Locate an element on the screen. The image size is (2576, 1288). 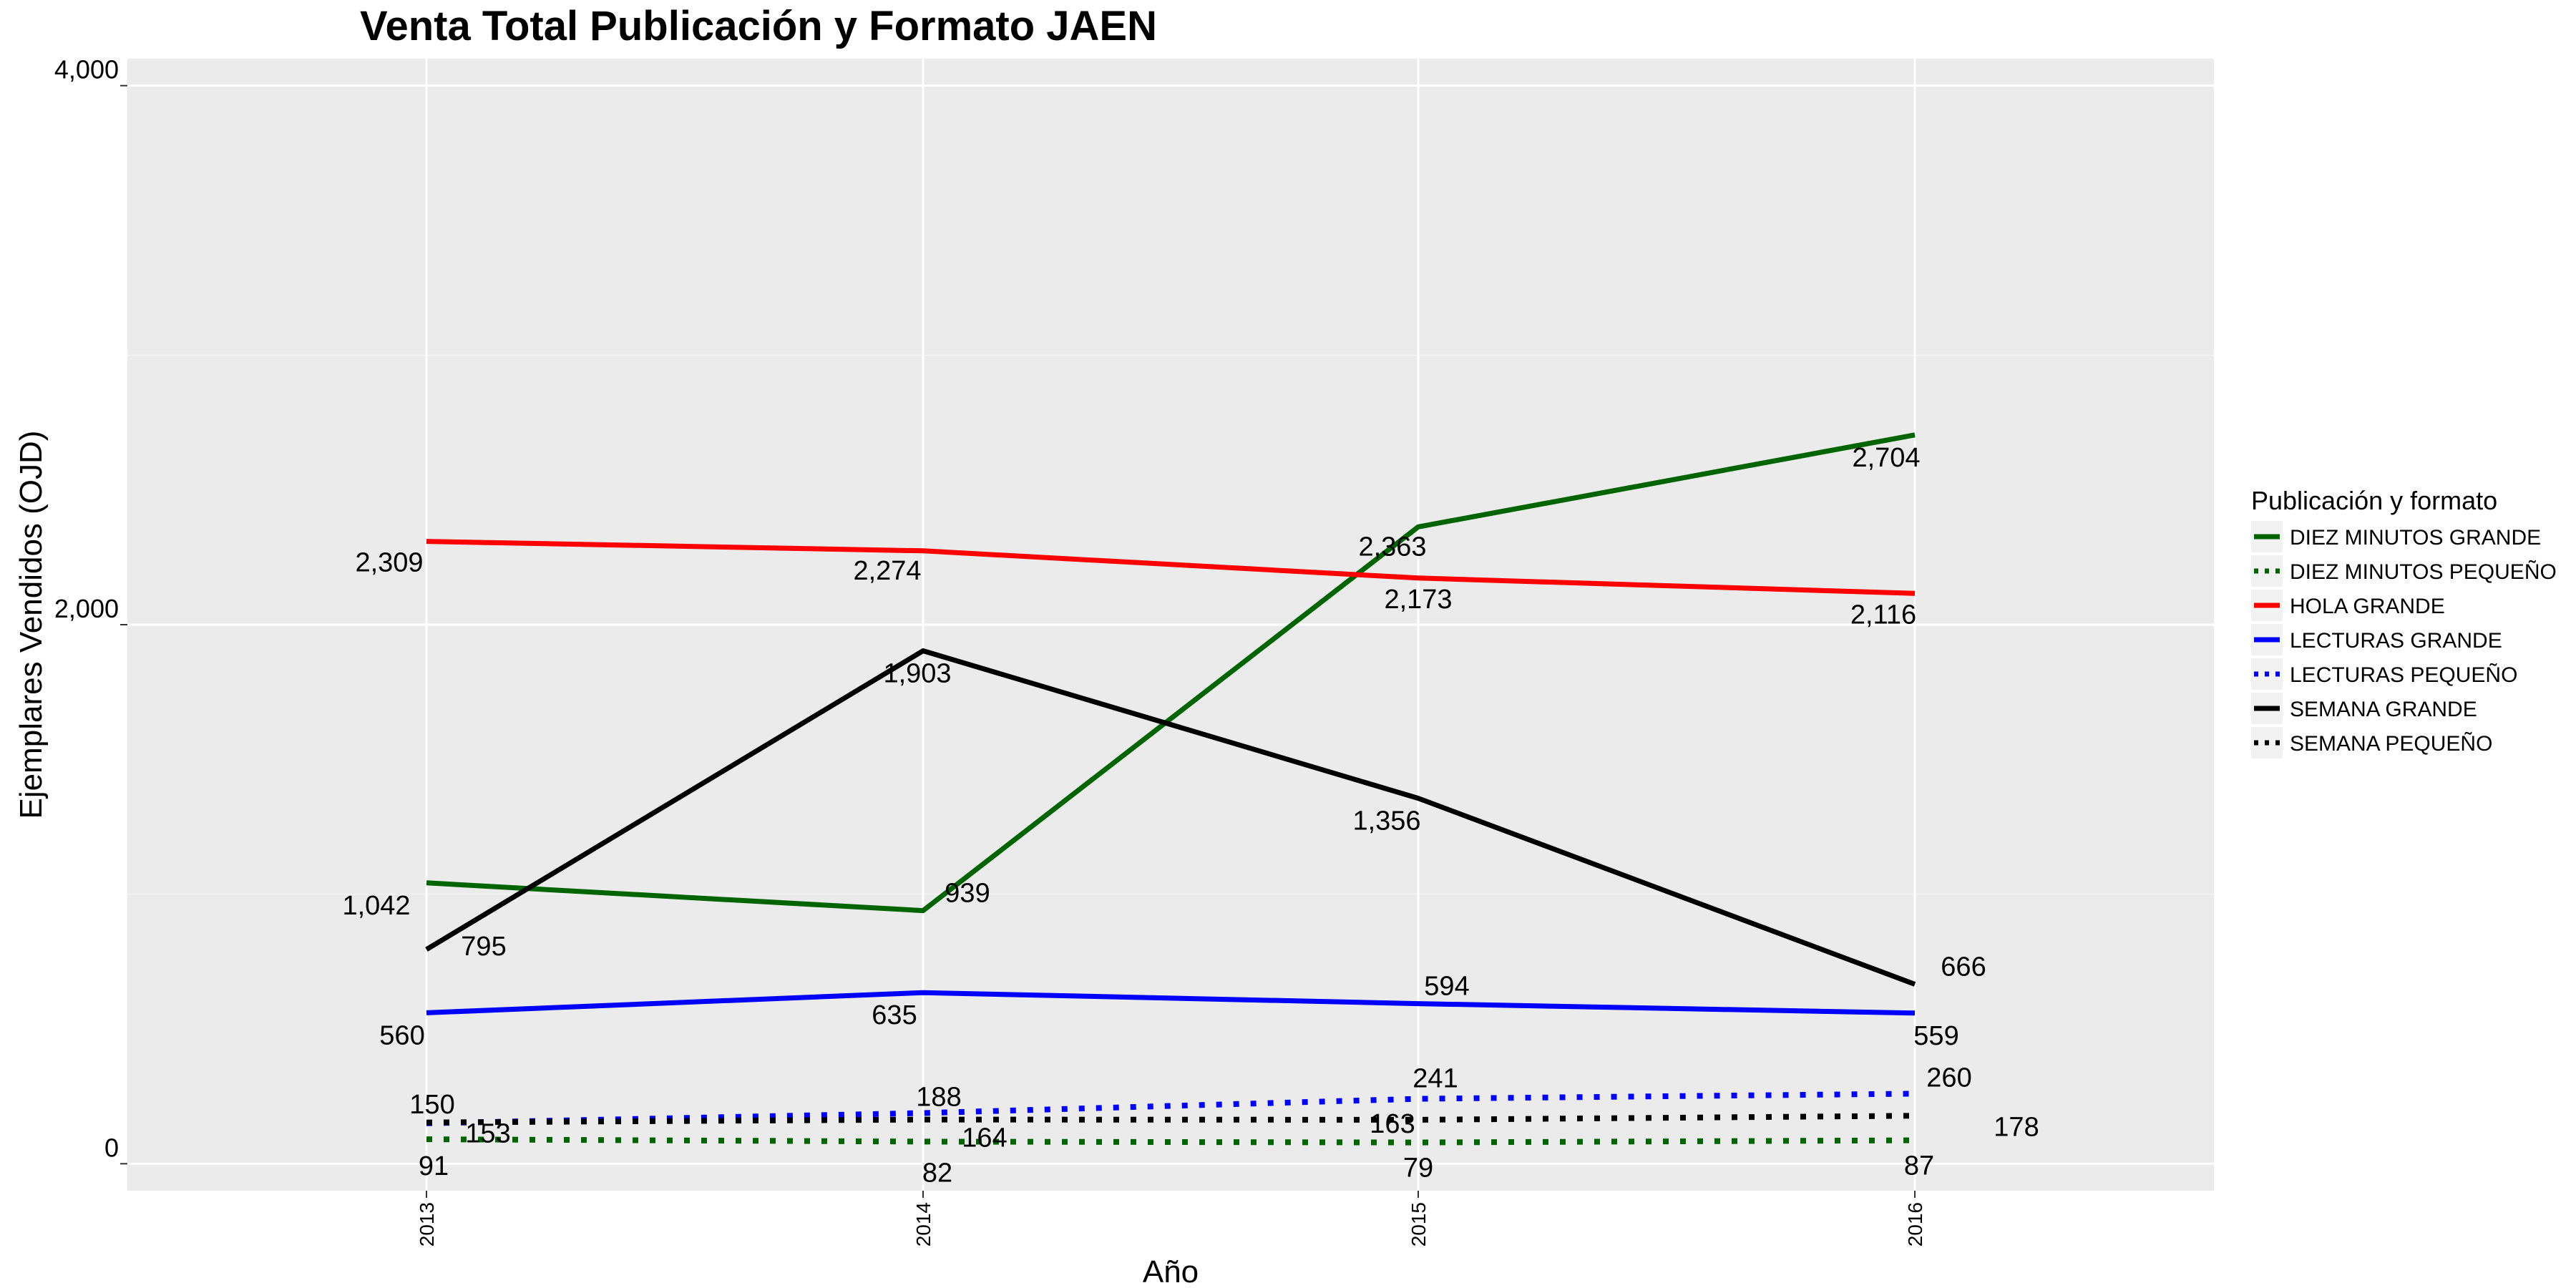
data-label: 1,356 is located at coordinates (1386, 821).